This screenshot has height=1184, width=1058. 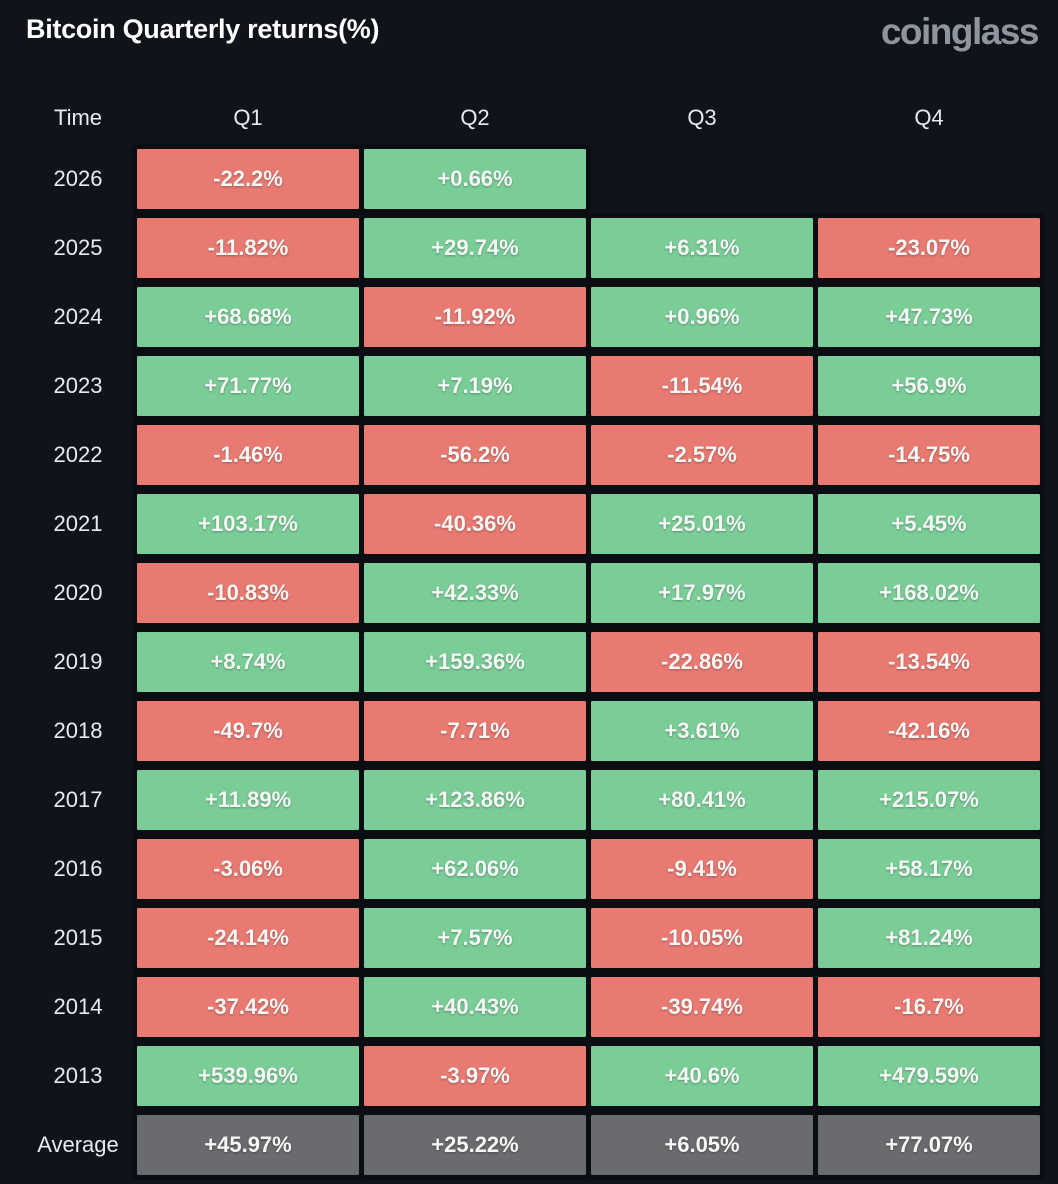 I want to click on return-cell: +8.74%, so click(x=248, y=662).